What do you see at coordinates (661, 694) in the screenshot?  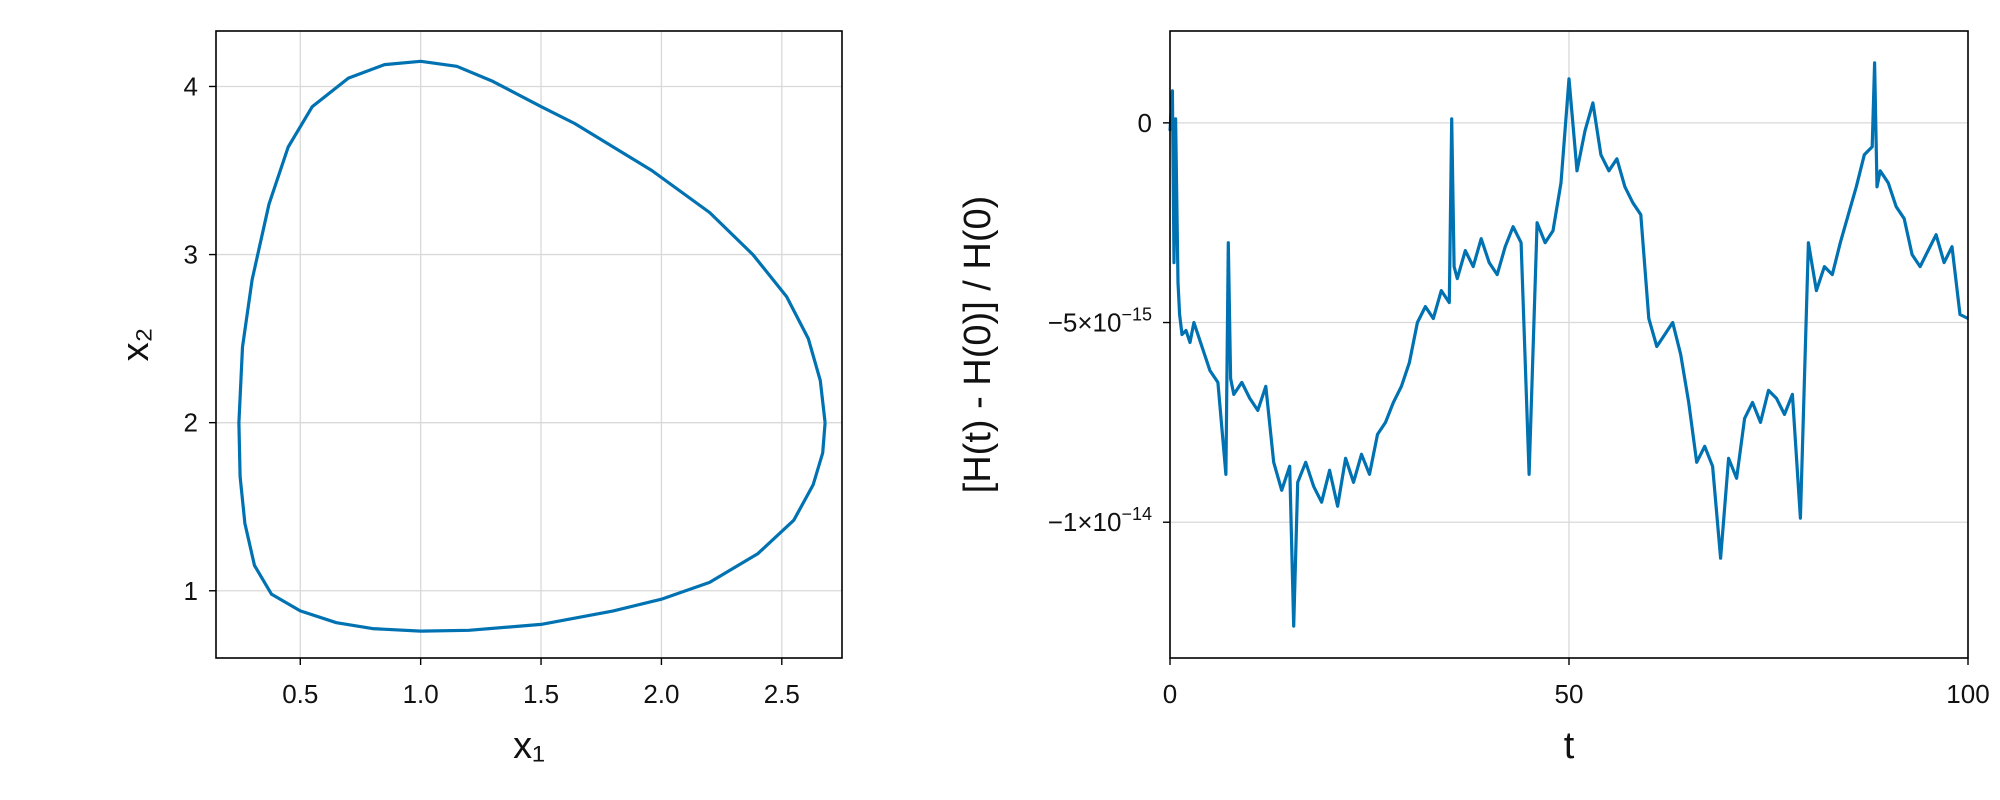 I see `x-tick-label: 2.0` at bounding box center [661, 694].